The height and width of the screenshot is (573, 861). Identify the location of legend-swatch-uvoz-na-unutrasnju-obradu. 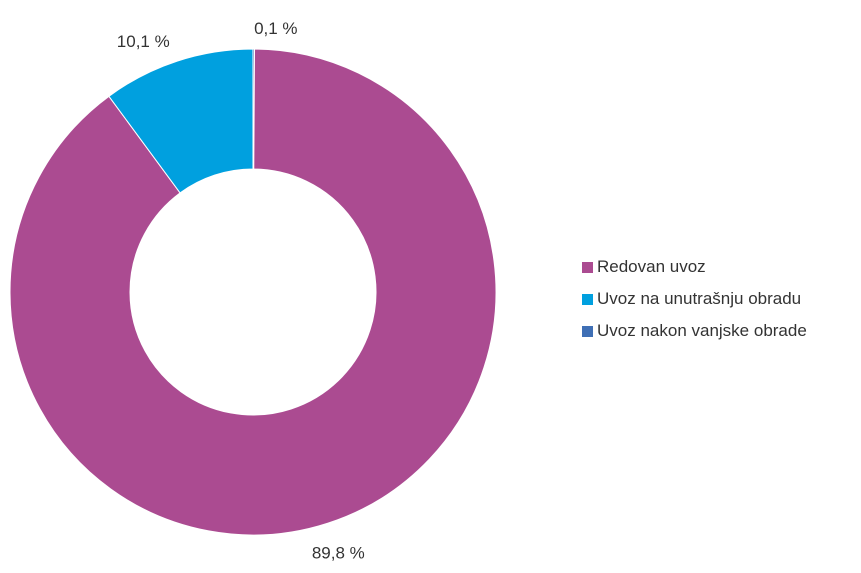
(587, 299).